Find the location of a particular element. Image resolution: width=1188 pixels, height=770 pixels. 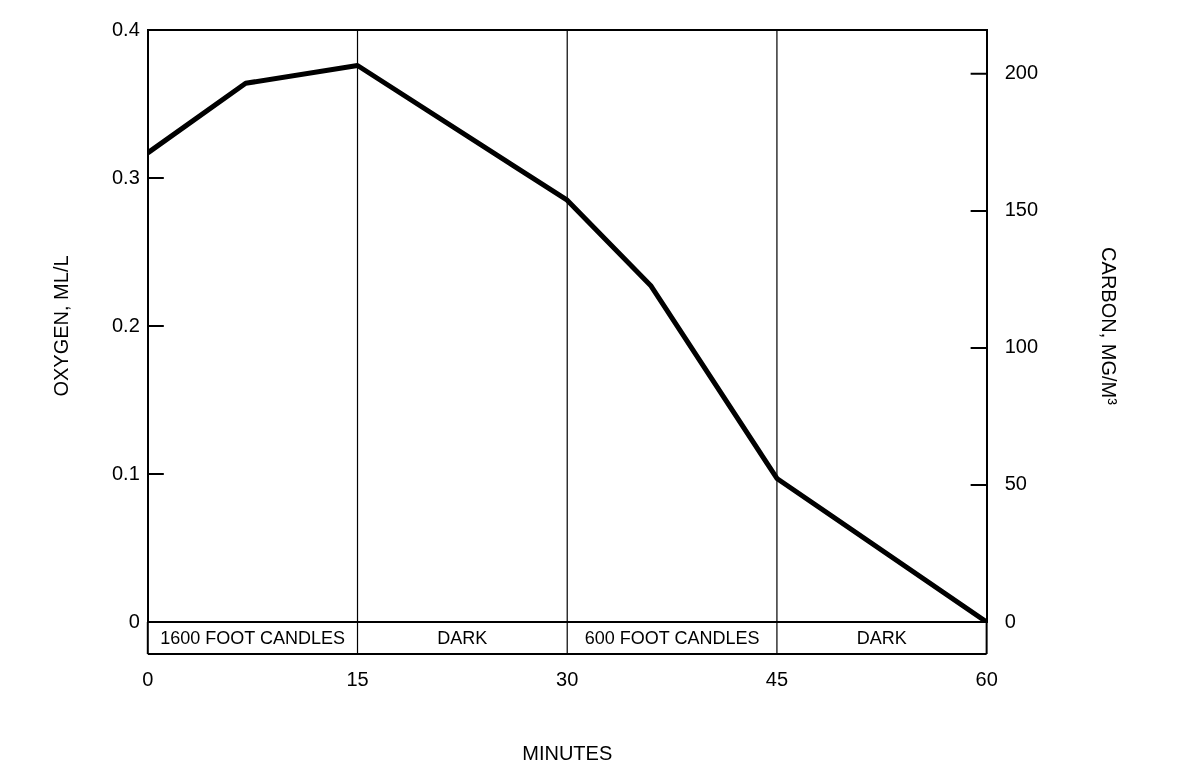

x-tick-label: 0 is located at coordinates (148, 678).